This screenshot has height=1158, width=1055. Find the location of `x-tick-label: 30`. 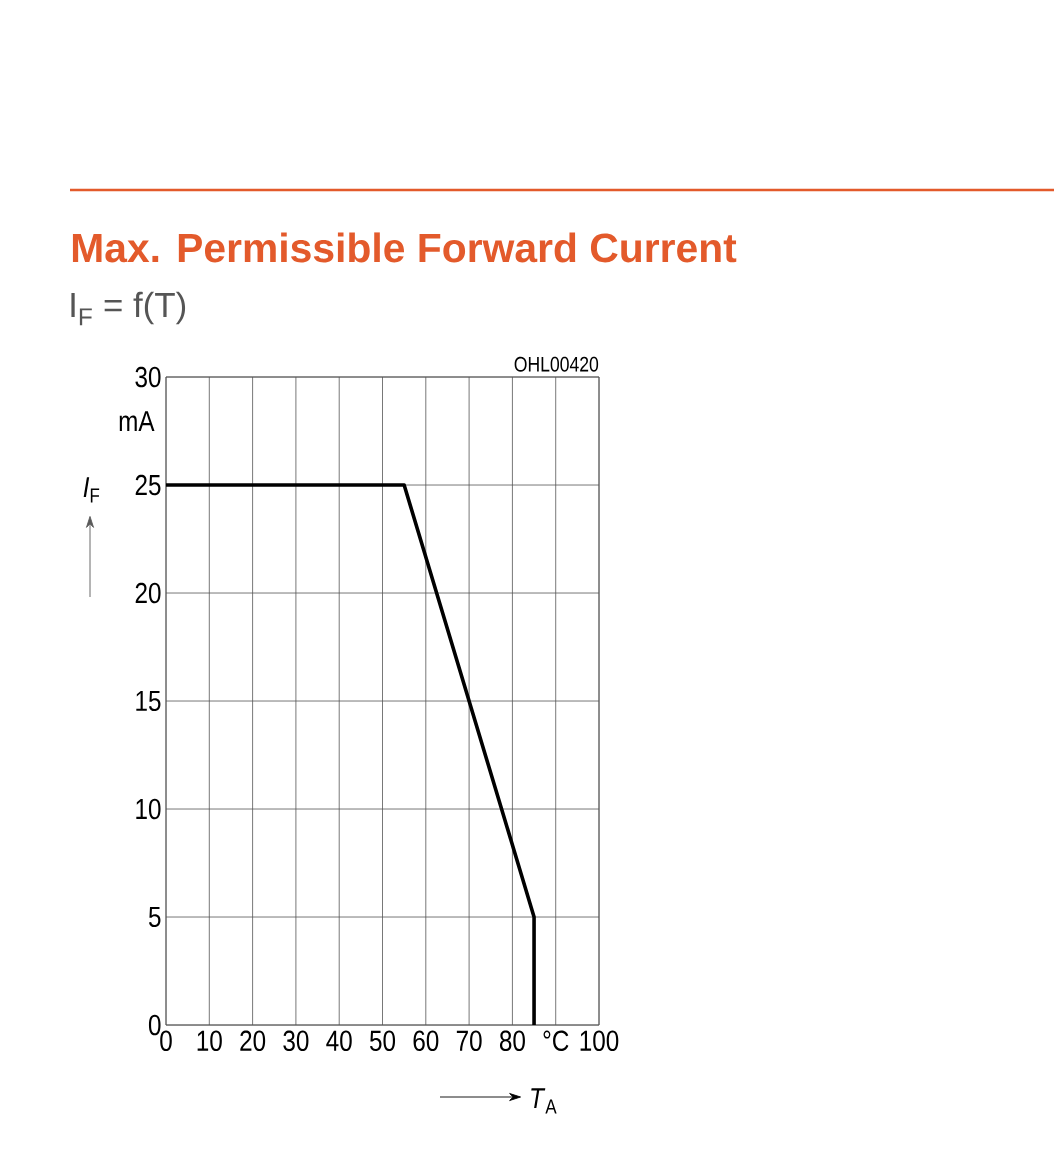

x-tick-label: 30 is located at coordinates (296, 1040).